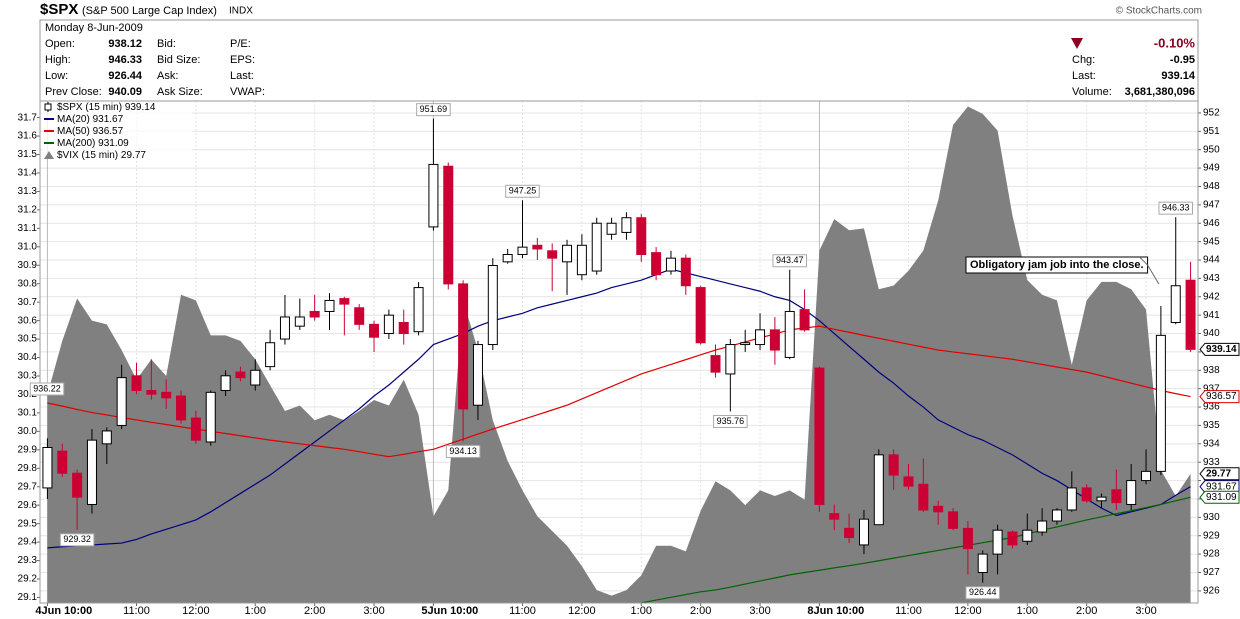  I want to click on quote-label: Bid:, so click(166, 44).